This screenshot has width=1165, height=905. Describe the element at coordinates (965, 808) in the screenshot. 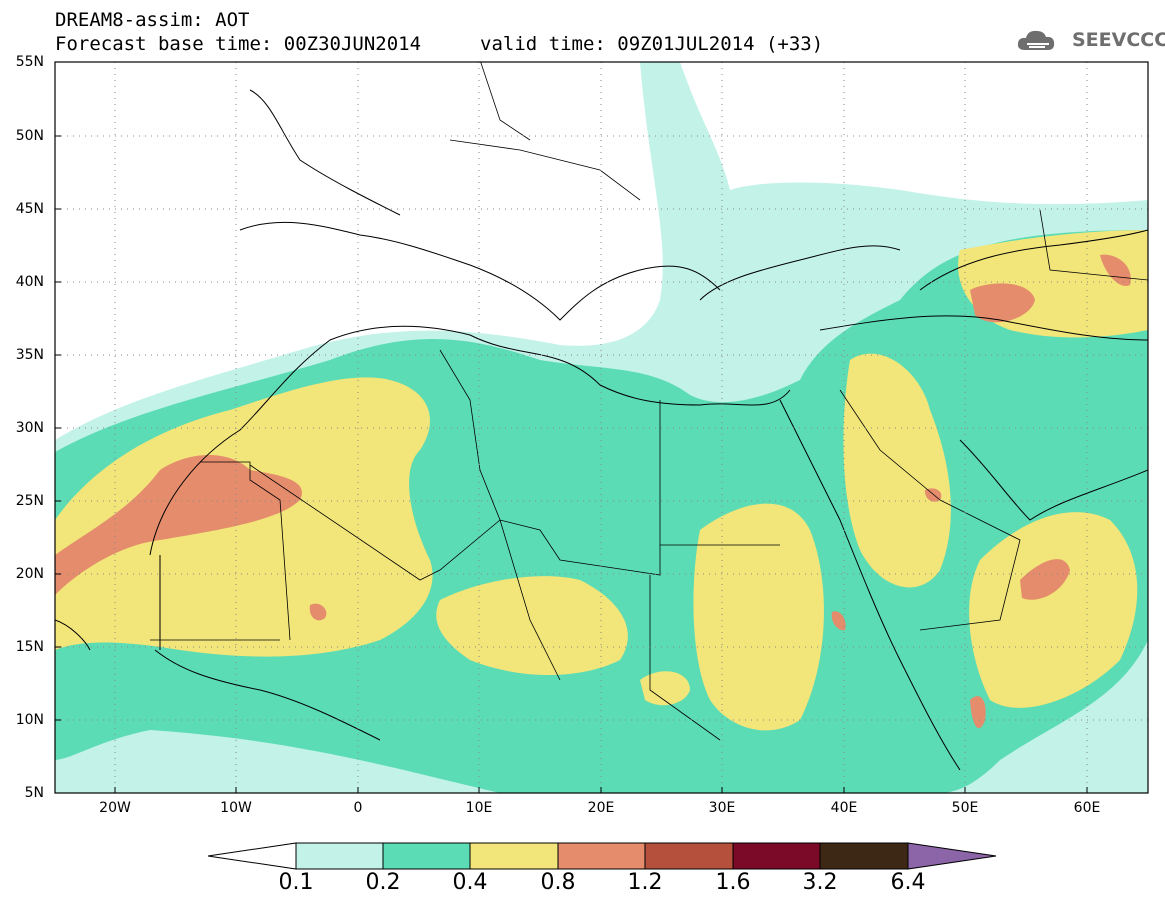

I see `lon-label: 50E` at that location.